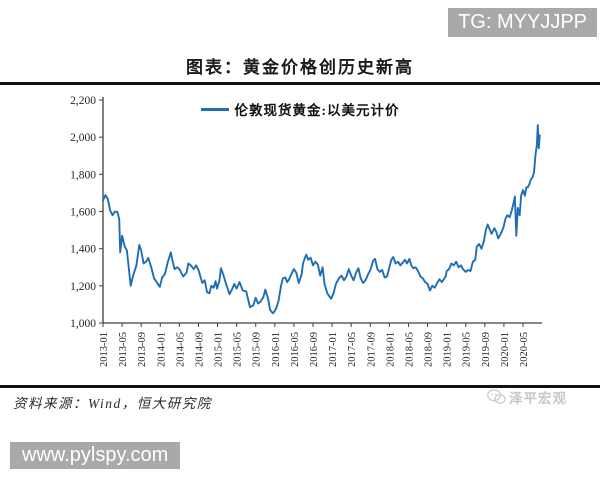 The image size is (600, 480). I want to click on chart-legend: 伦敦现货黄金:以美元计价, so click(300, 109).